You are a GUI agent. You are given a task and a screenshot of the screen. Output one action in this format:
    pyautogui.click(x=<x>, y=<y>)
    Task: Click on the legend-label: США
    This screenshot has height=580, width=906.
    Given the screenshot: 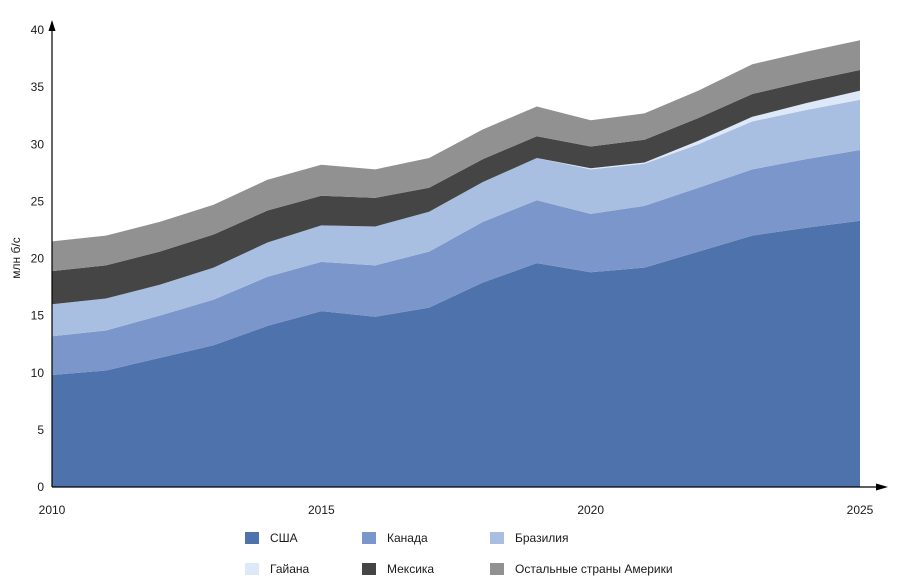 What is the action you would take?
    pyautogui.click(x=284, y=538)
    